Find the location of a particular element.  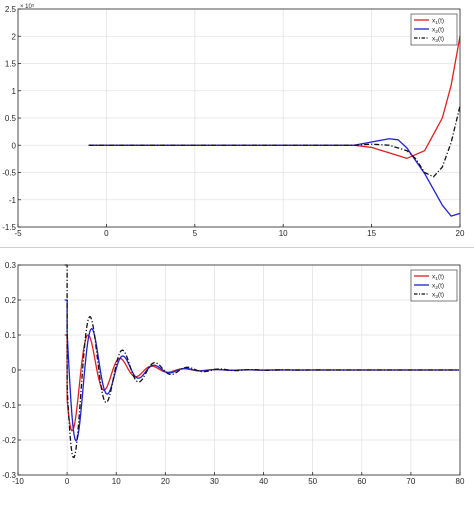

y-tick-label: 2 is located at coordinates (14, 36).